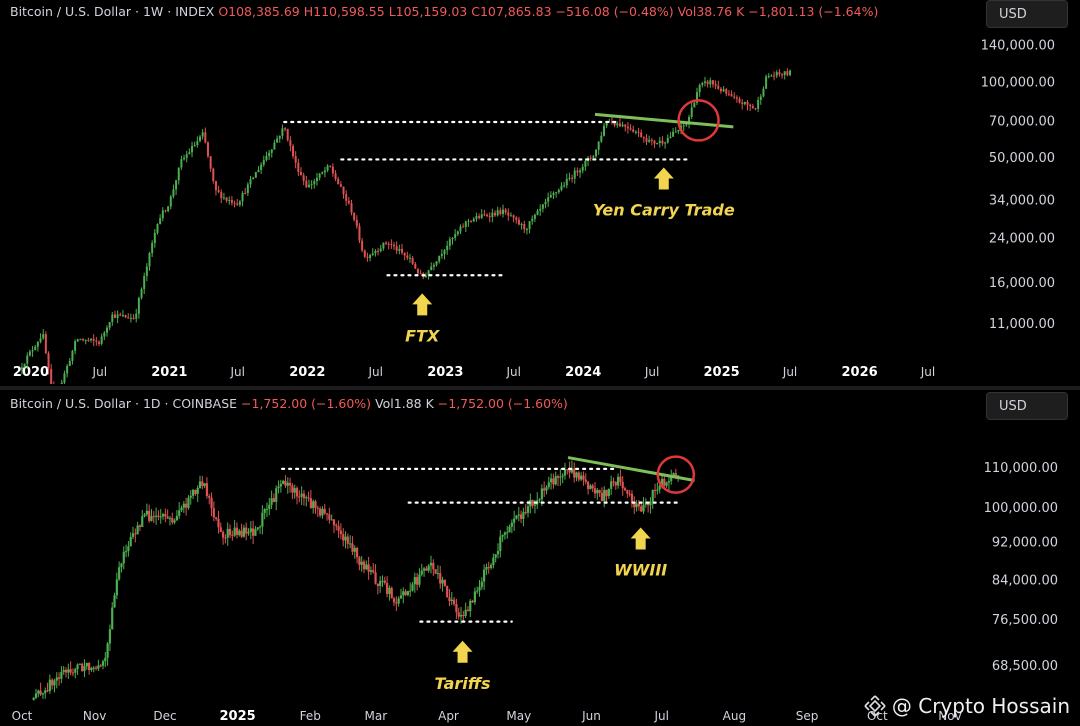 This screenshot has height=726, width=1080. Describe the element at coordinates (1022, 239) in the screenshot. I see `y-tick-label: 24,000.00` at that location.